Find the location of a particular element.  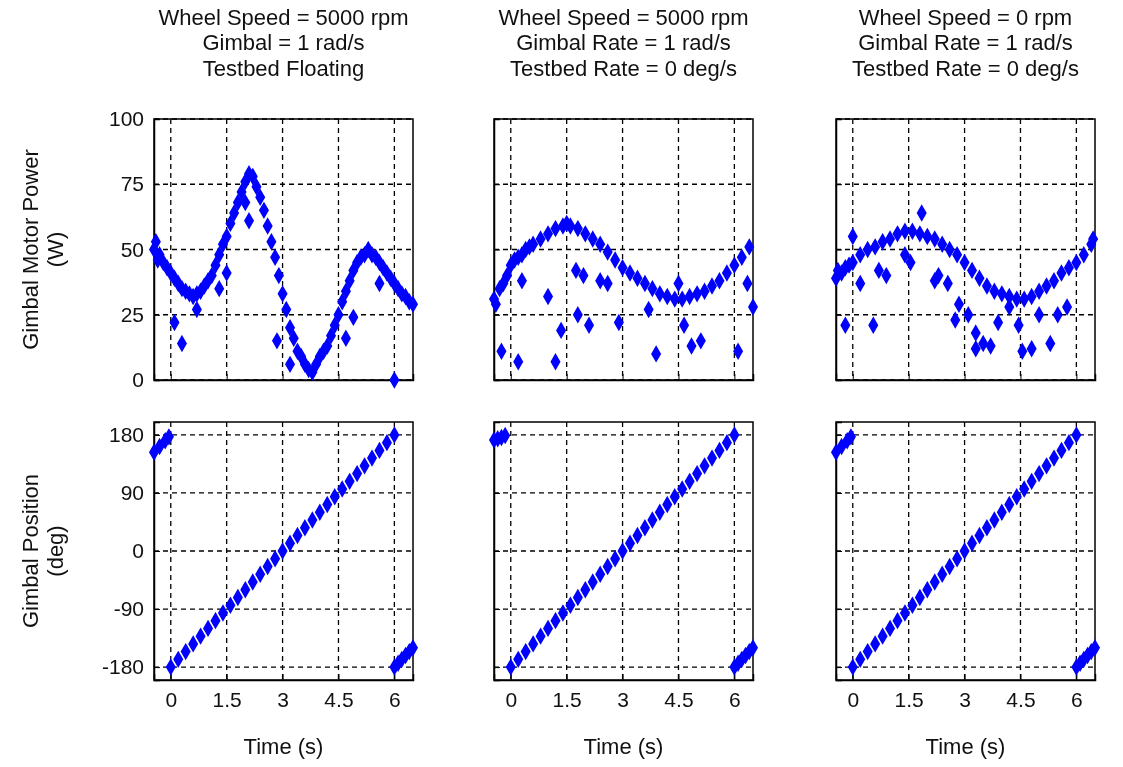

y-tick-label: -180 is located at coordinates (122, 667).